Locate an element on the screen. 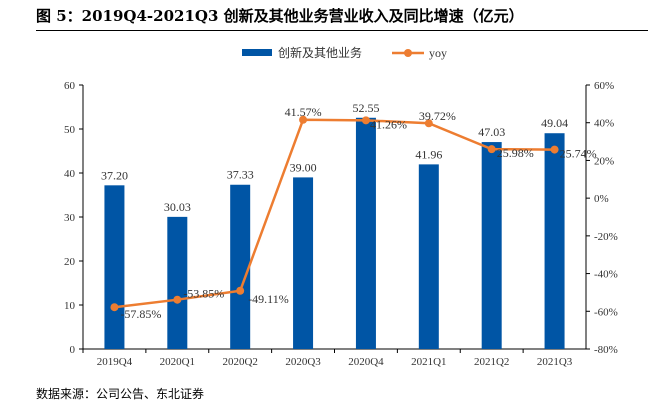  x-tick-label: 2021Q1 is located at coordinates (428, 362).